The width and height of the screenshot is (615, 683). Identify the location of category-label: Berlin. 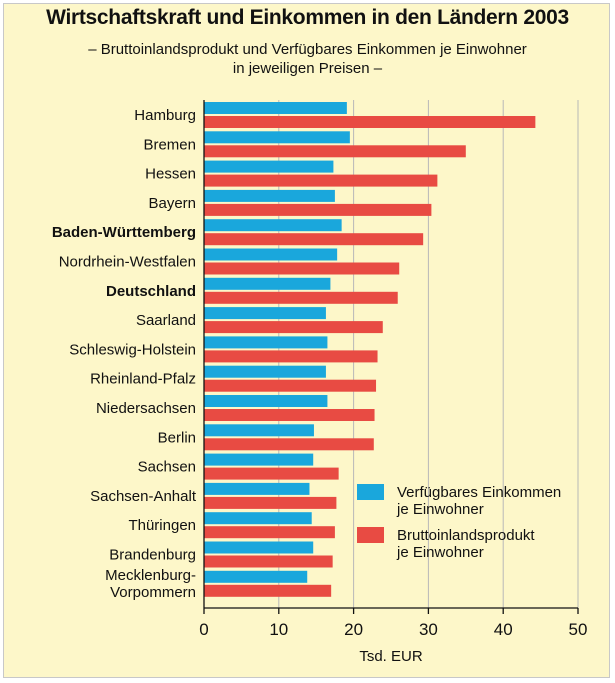
(177, 437).